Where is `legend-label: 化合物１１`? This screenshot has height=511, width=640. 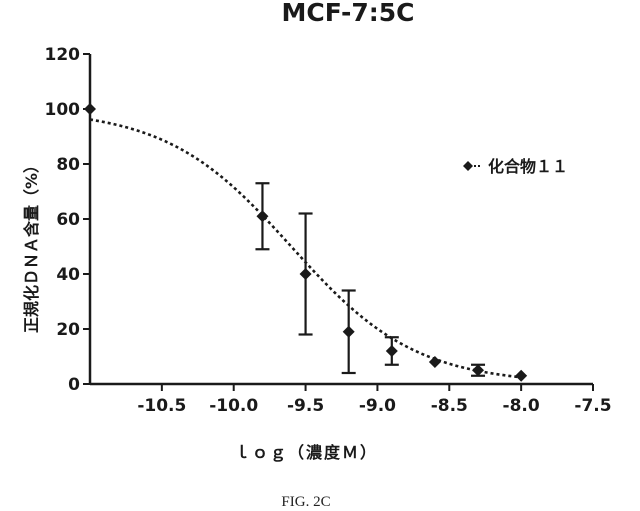 legend-label: 化合物１１ is located at coordinates (528, 166).